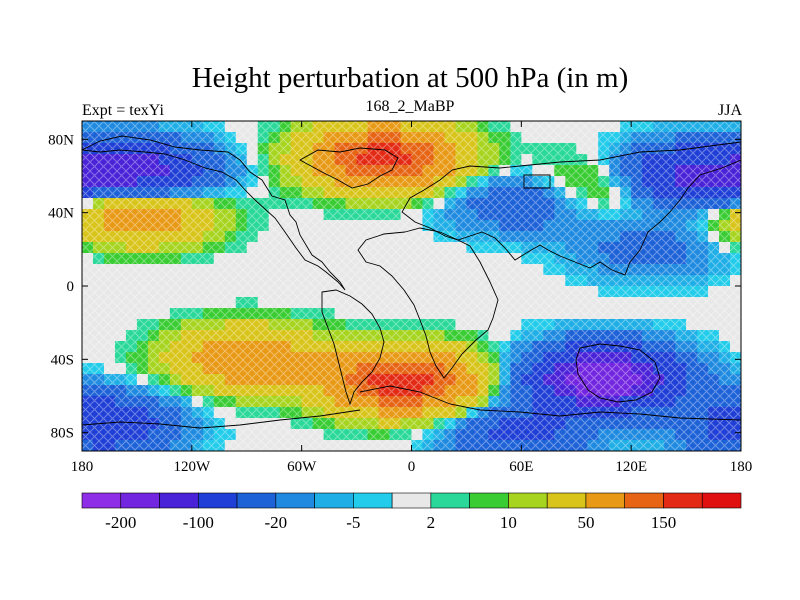  Describe the element at coordinates (62, 434) in the screenshot. I see `y-tick-label: 80S` at that location.